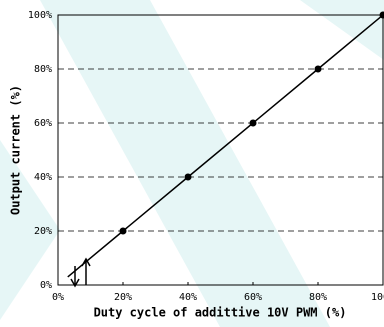 The image size is (384, 327). Describe the element at coordinates (377, 297) in the screenshot. I see `x-tick-label: 100%` at that location.